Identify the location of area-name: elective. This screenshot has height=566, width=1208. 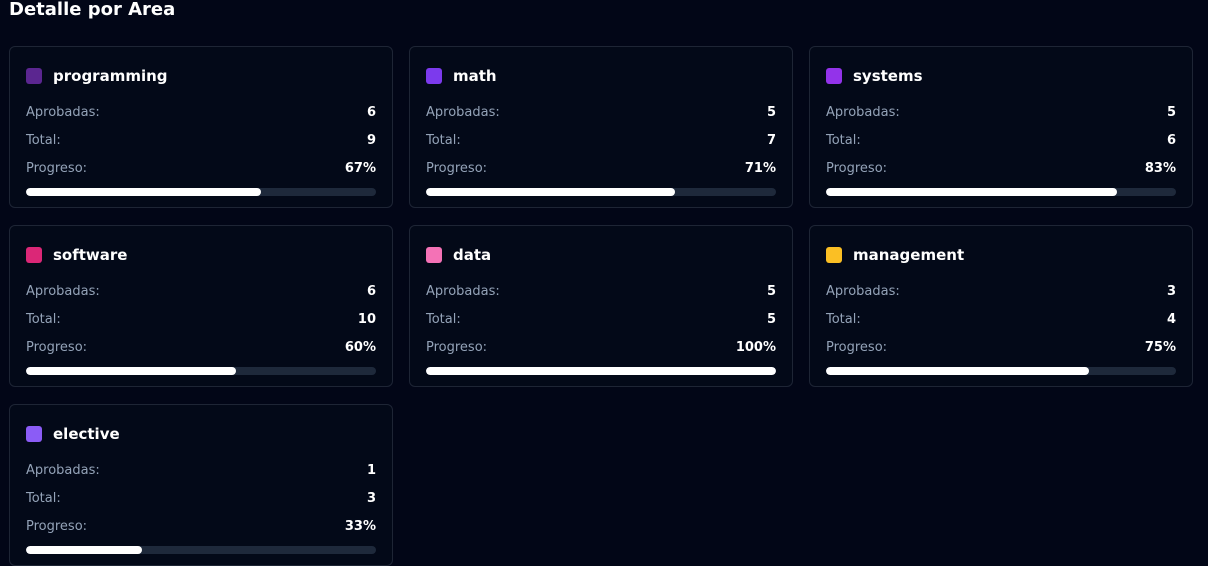
(86, 434).